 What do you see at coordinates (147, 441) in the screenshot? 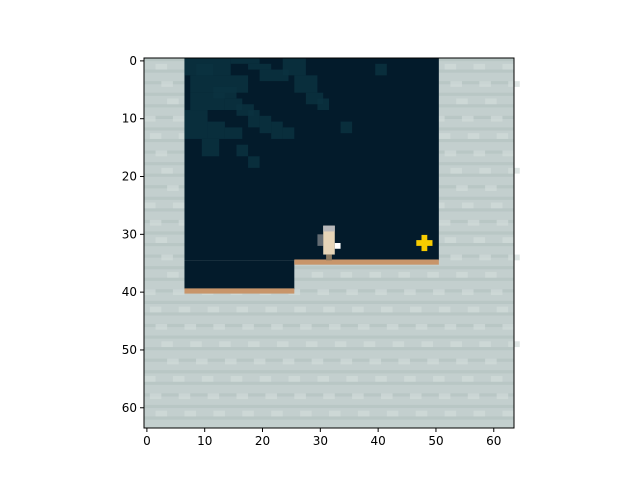
I see `x-tick-label: 0` at bounding box center [147, 441].